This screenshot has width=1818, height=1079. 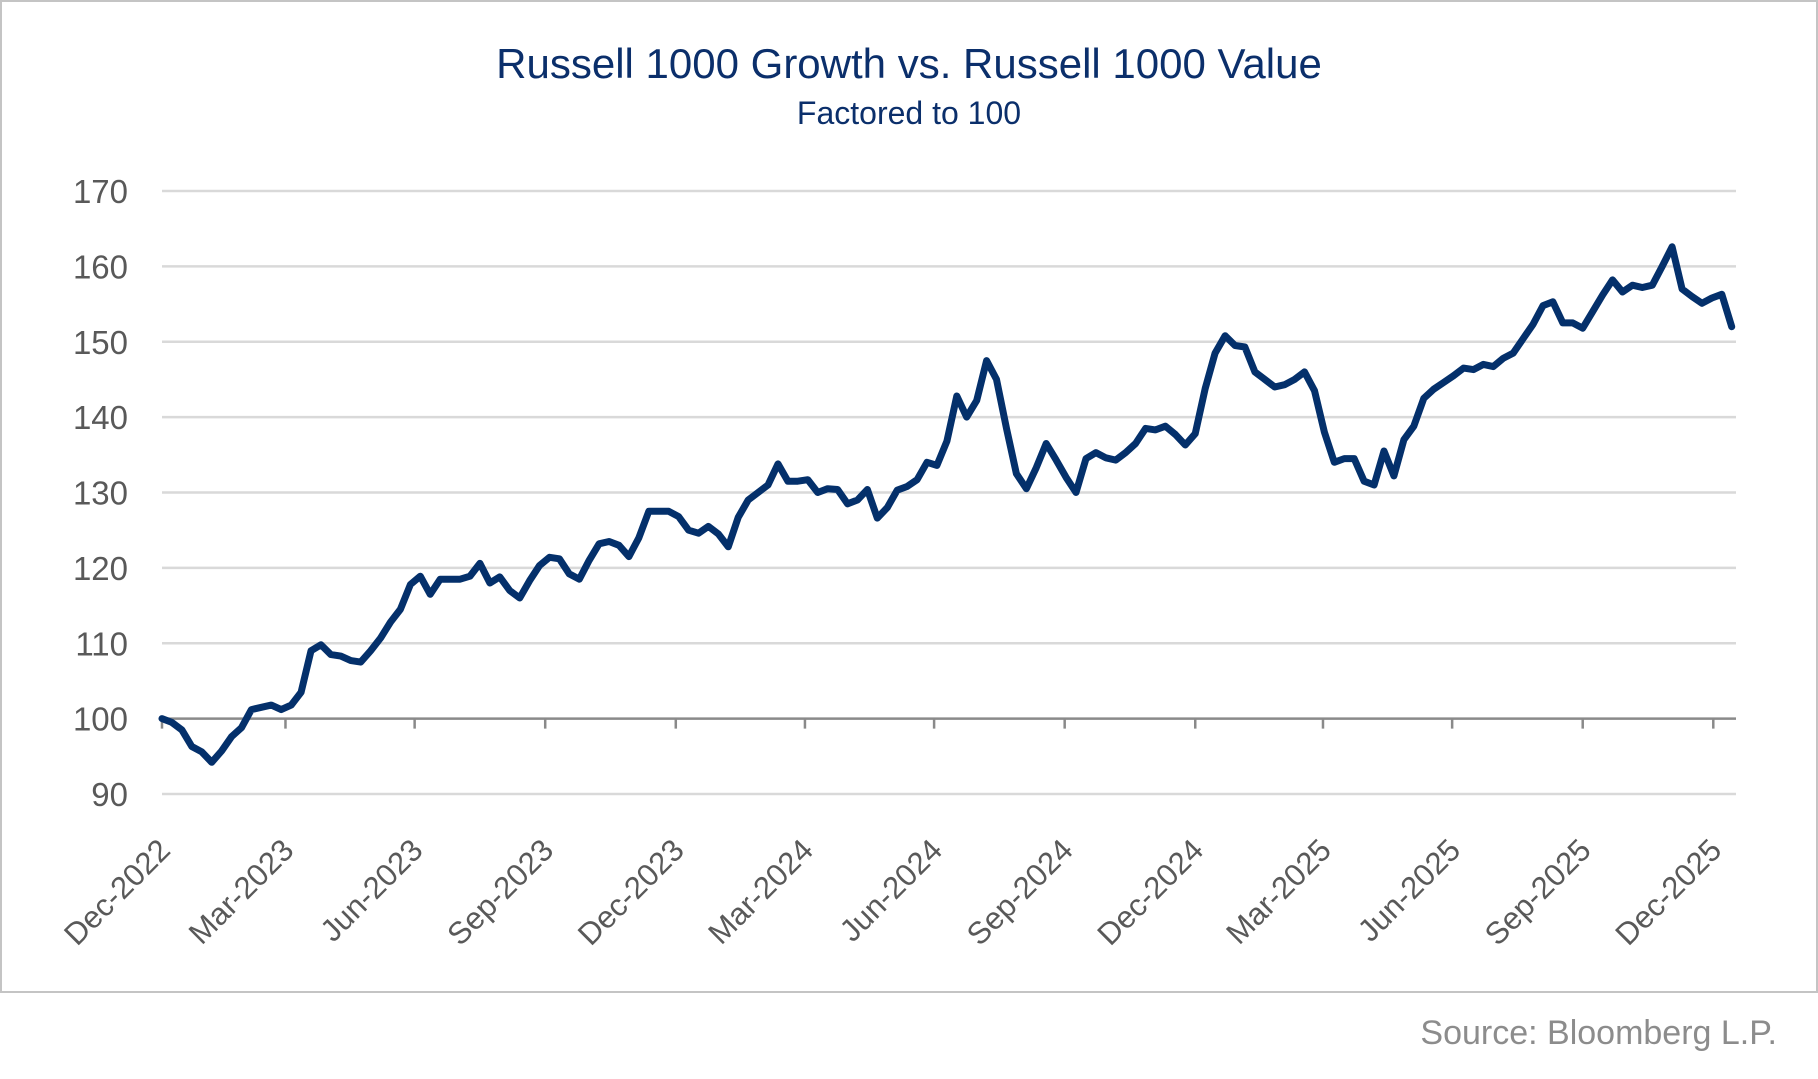 I want to click on x-tick-label: Sep-2024, so click(x=1020, y=892).